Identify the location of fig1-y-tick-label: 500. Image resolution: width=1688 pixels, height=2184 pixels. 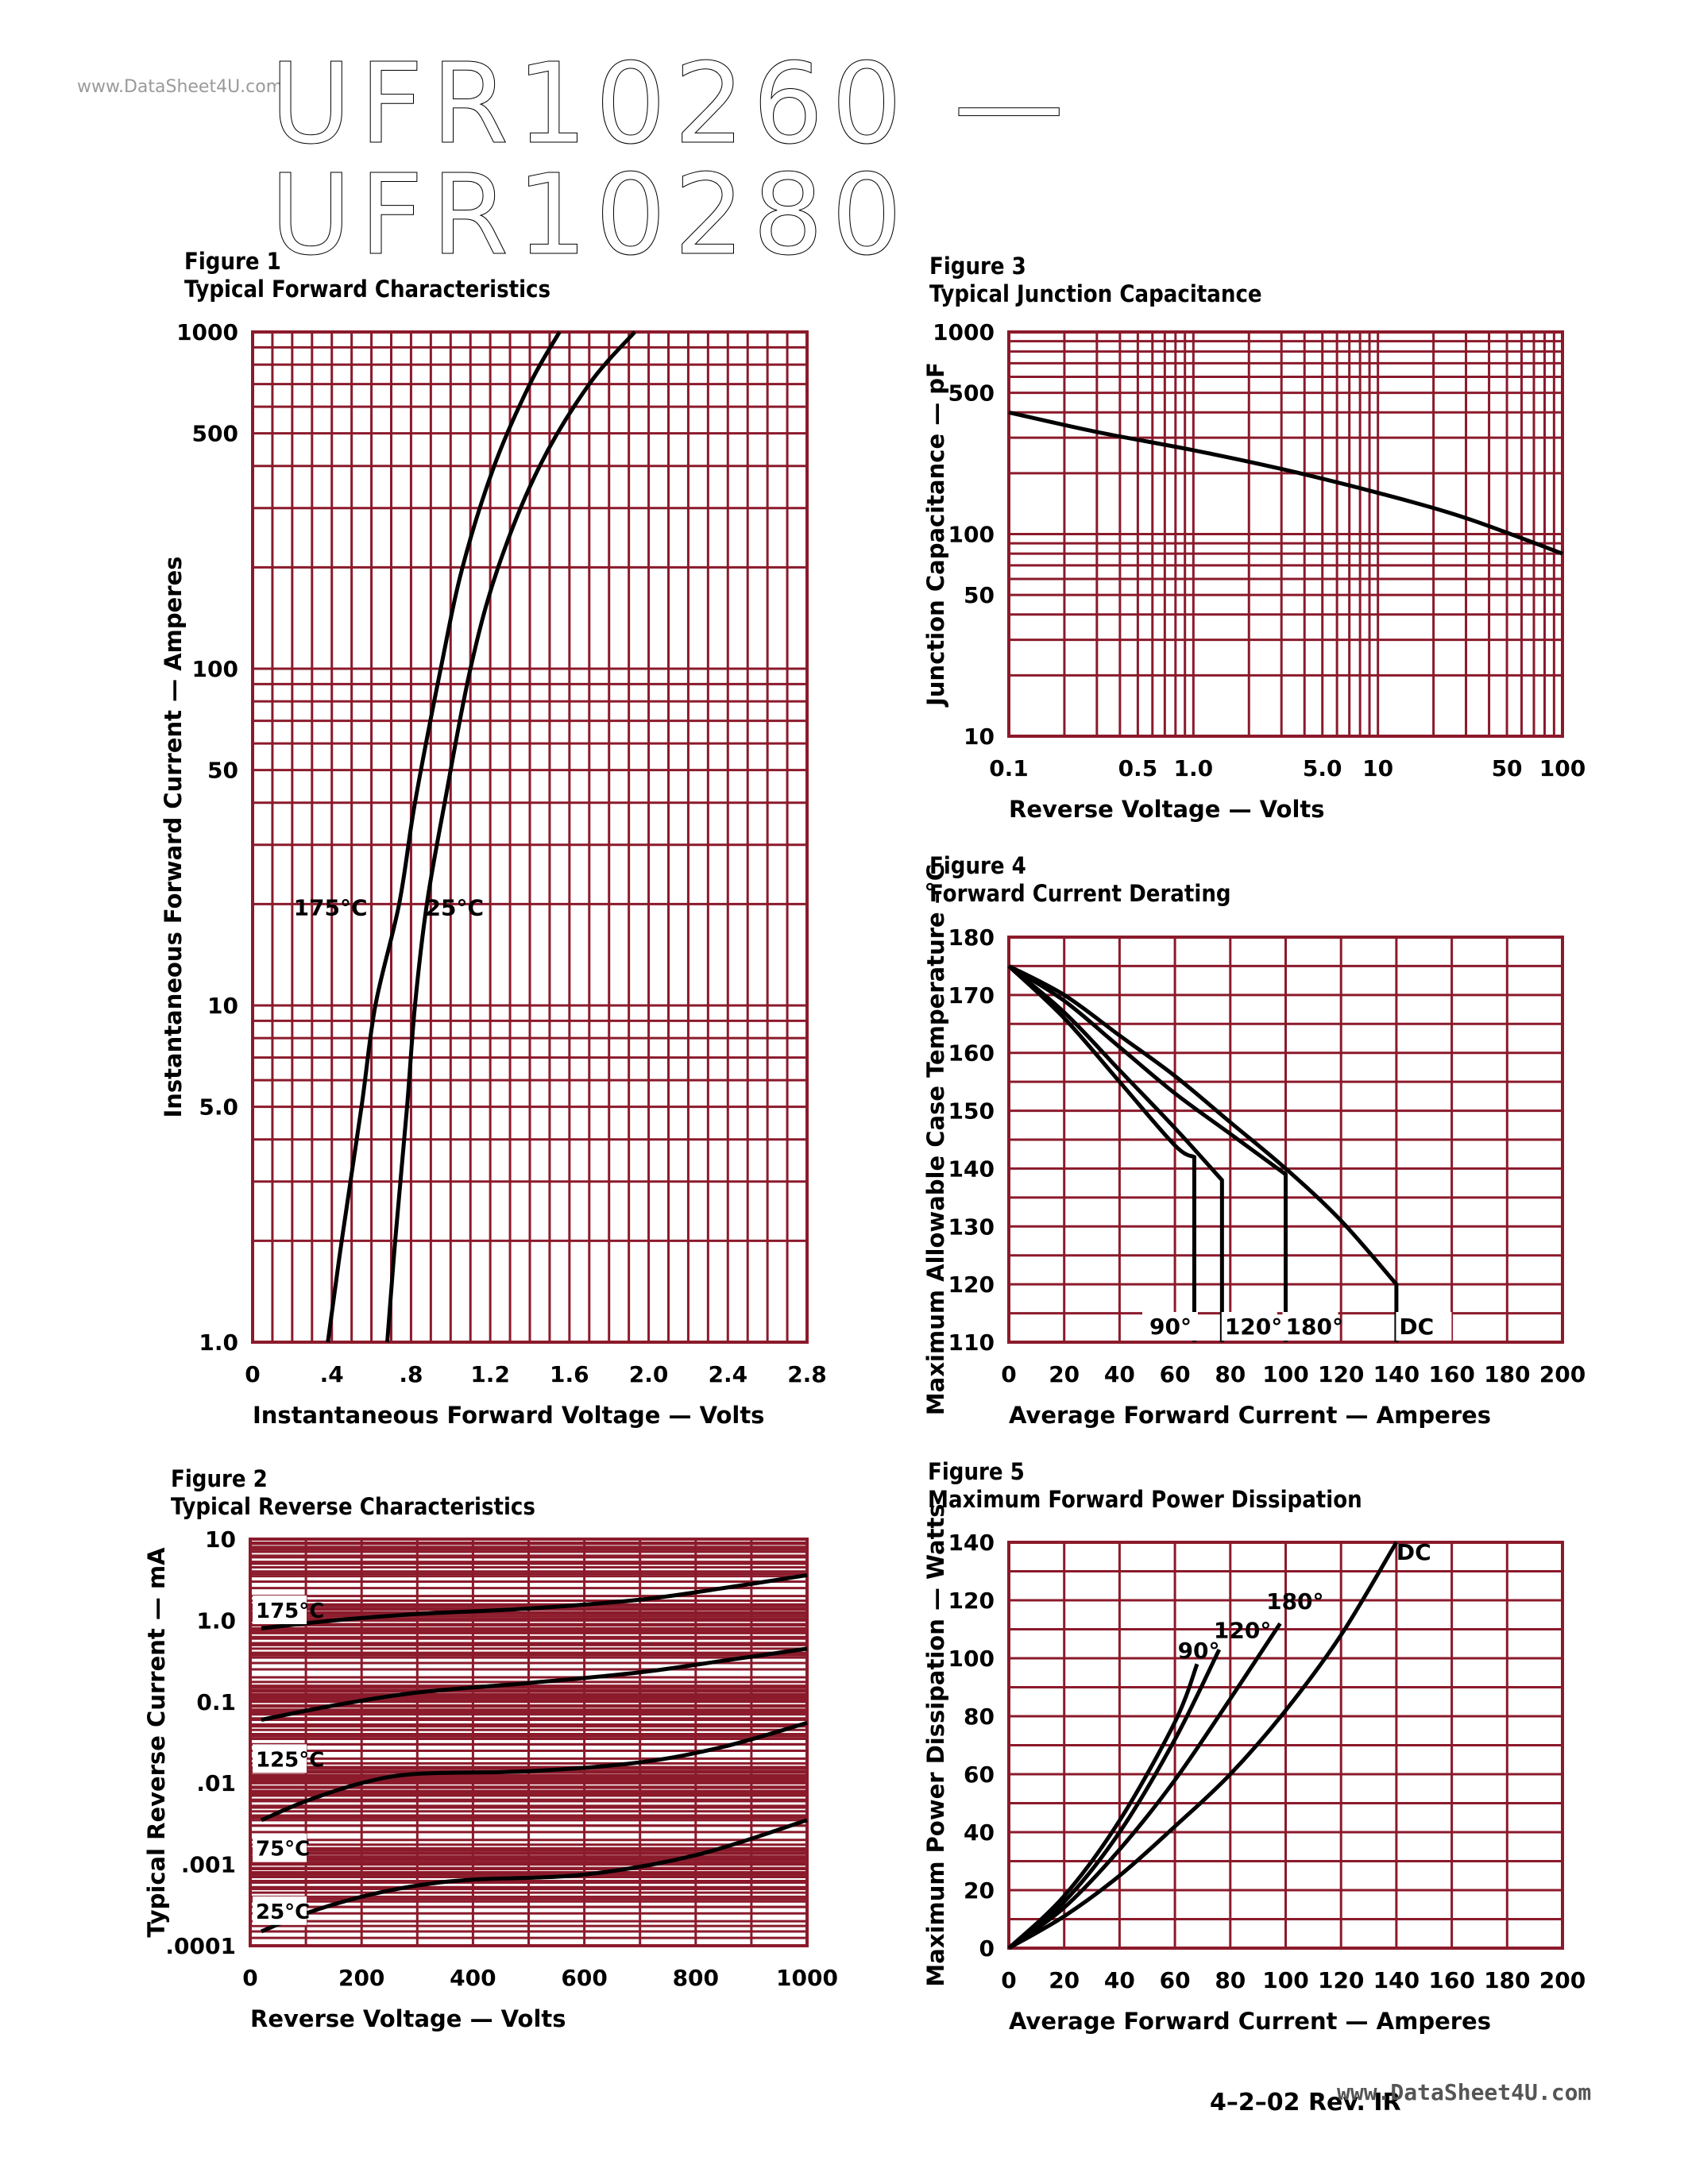
(215, 434).